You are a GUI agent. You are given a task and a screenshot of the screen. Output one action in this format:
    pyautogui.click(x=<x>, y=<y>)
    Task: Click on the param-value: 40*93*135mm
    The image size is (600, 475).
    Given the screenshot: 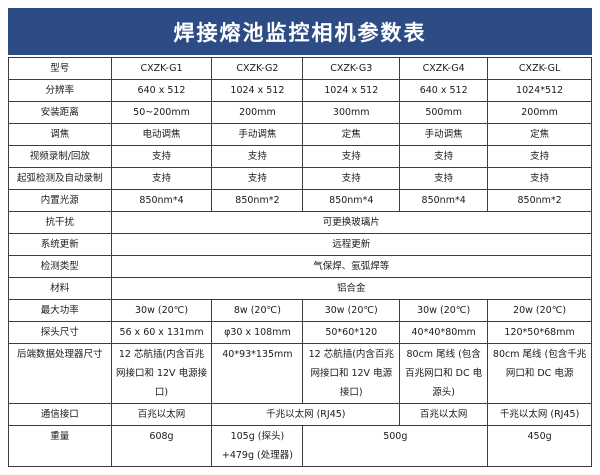 What is the action you would take?
    pyautogui.click(x=257, y=373)
    